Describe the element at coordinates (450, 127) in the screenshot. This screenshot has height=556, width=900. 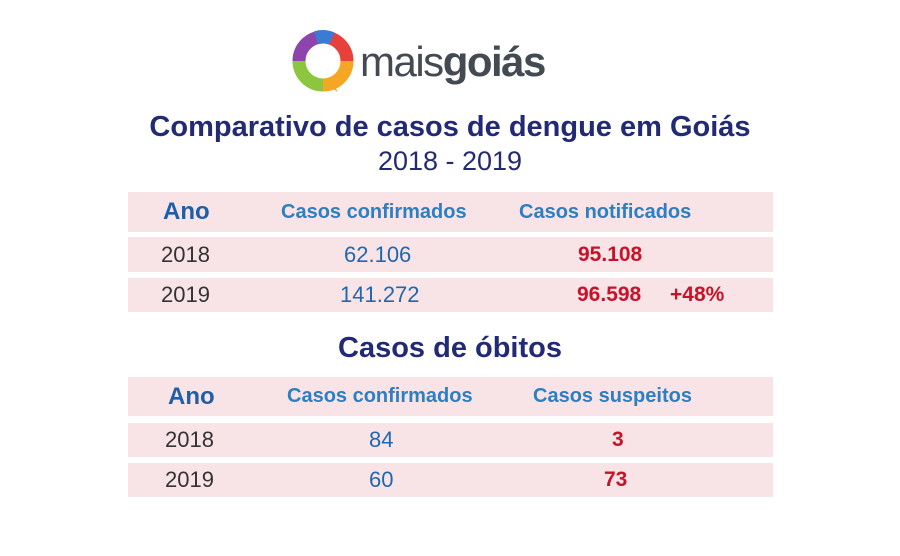
I see `page-title: Comparativo de casos de dengue em Goiás` at that location.